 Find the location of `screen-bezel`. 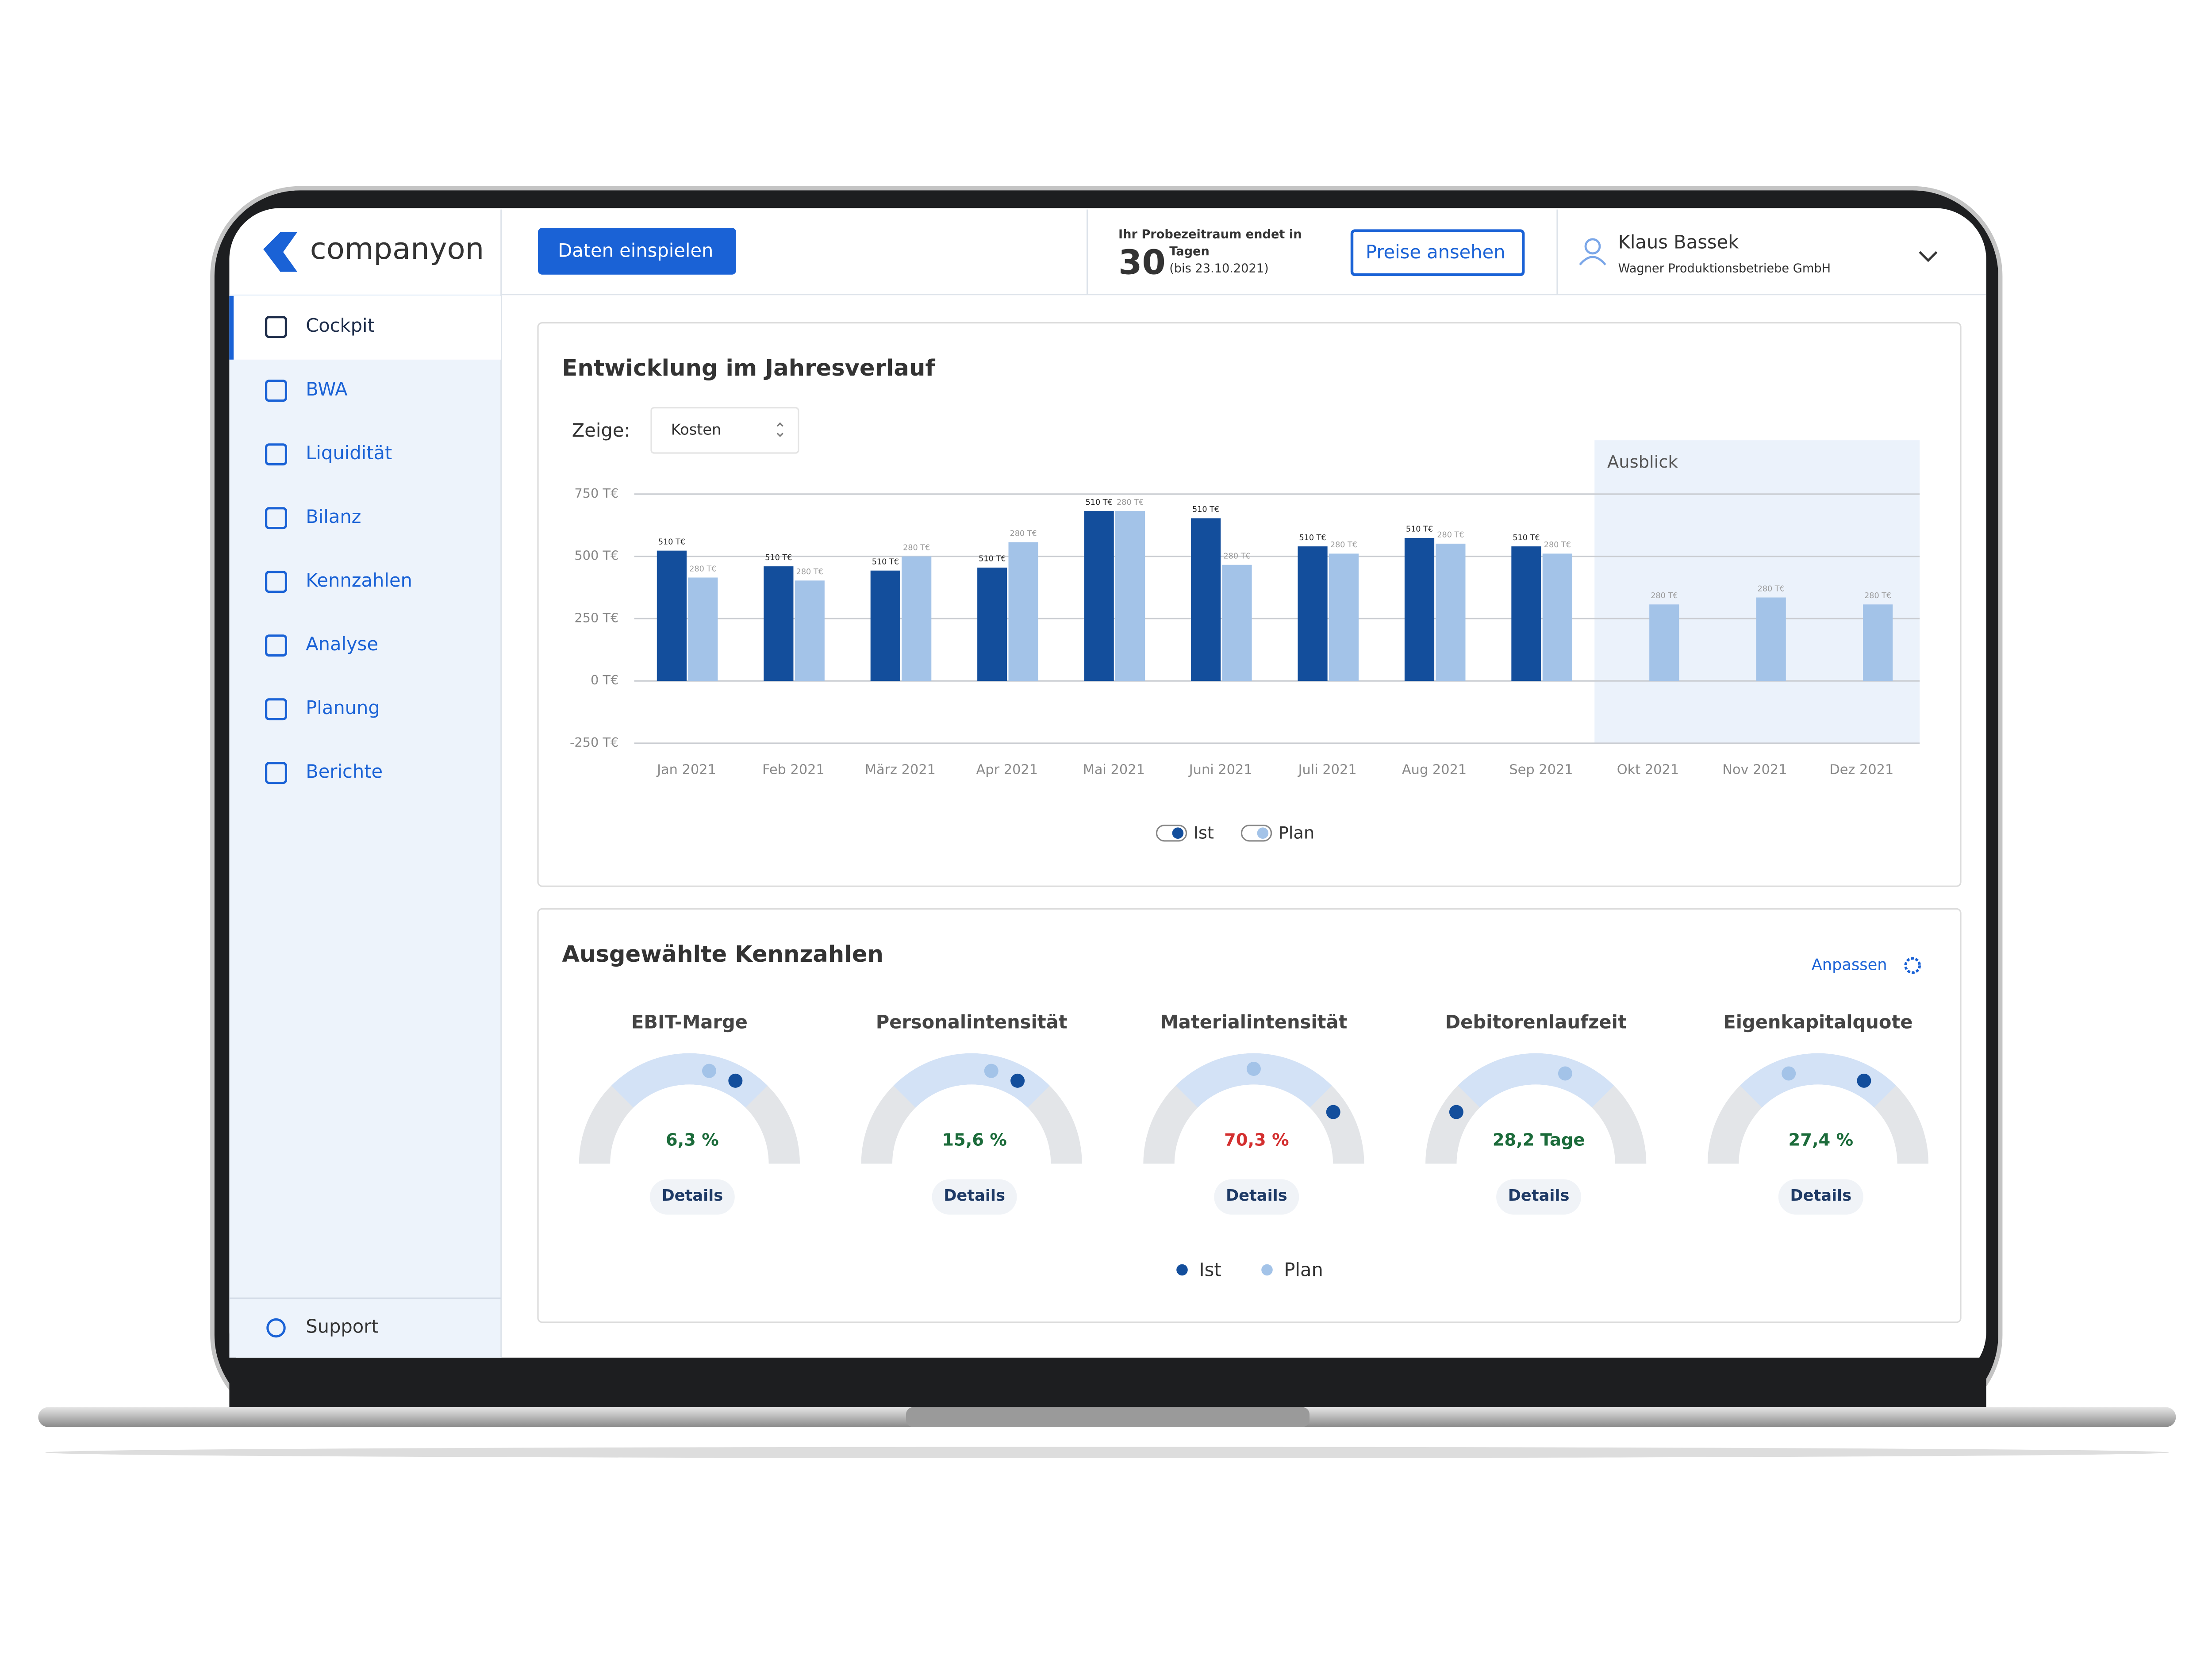

screen-bezel is located at coordinates (1108, 1383).